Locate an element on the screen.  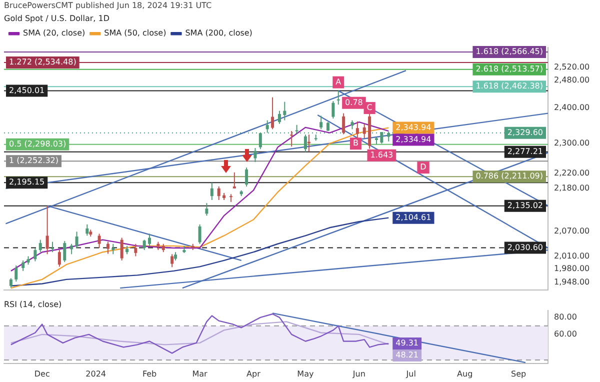
annotation: D is located at coordinates (423, 167).